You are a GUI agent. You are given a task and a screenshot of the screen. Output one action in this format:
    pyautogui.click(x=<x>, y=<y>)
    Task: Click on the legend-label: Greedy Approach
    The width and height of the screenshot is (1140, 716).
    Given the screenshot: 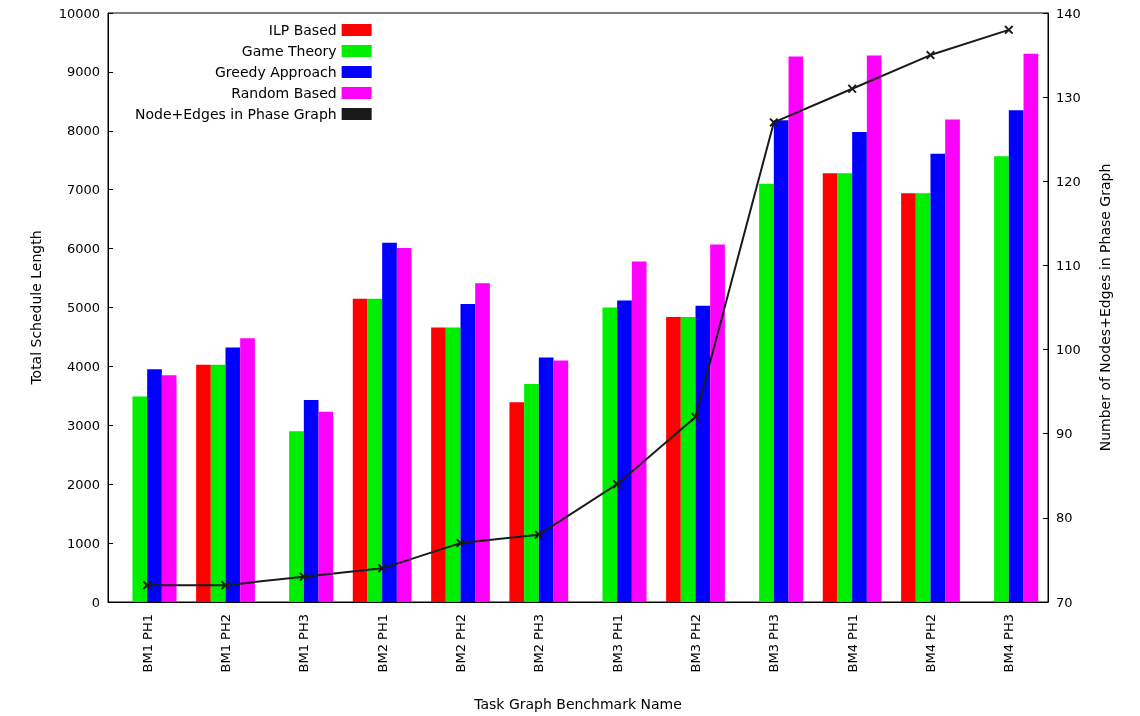 What is the action you would take?
    pyautogui.click(x=275, y=72)
    